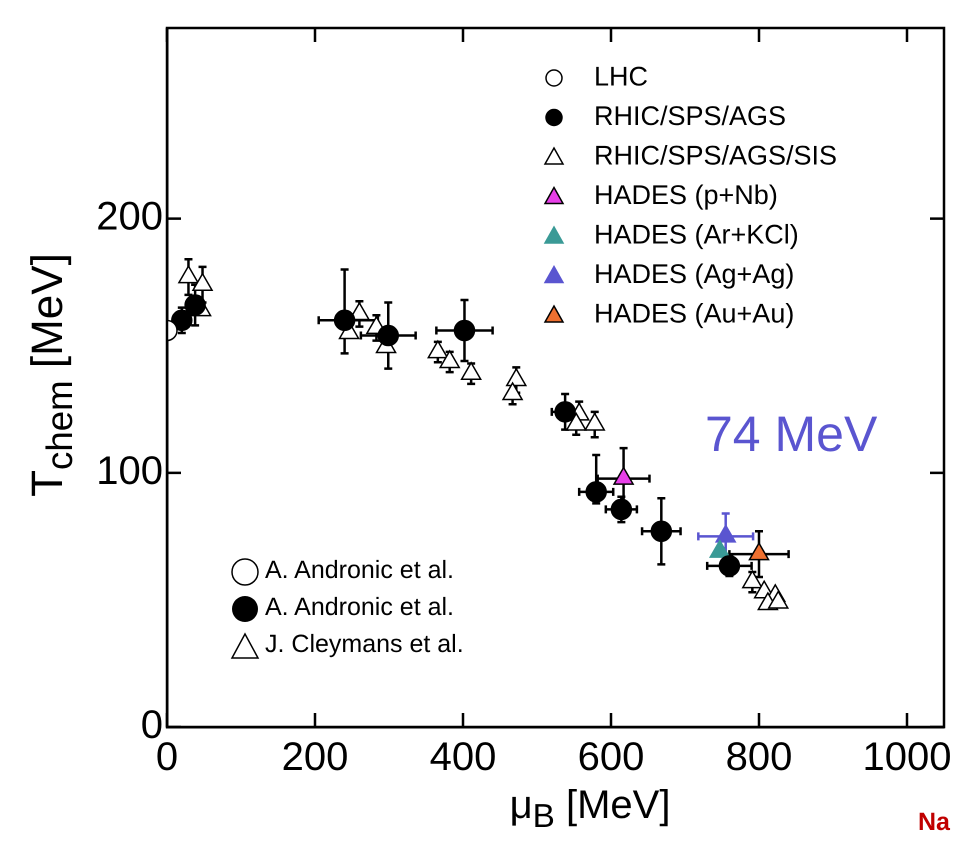  Describe the element at coordinates (315, 757) in the screenshot. I see `x-tick-label: 200` at that location.